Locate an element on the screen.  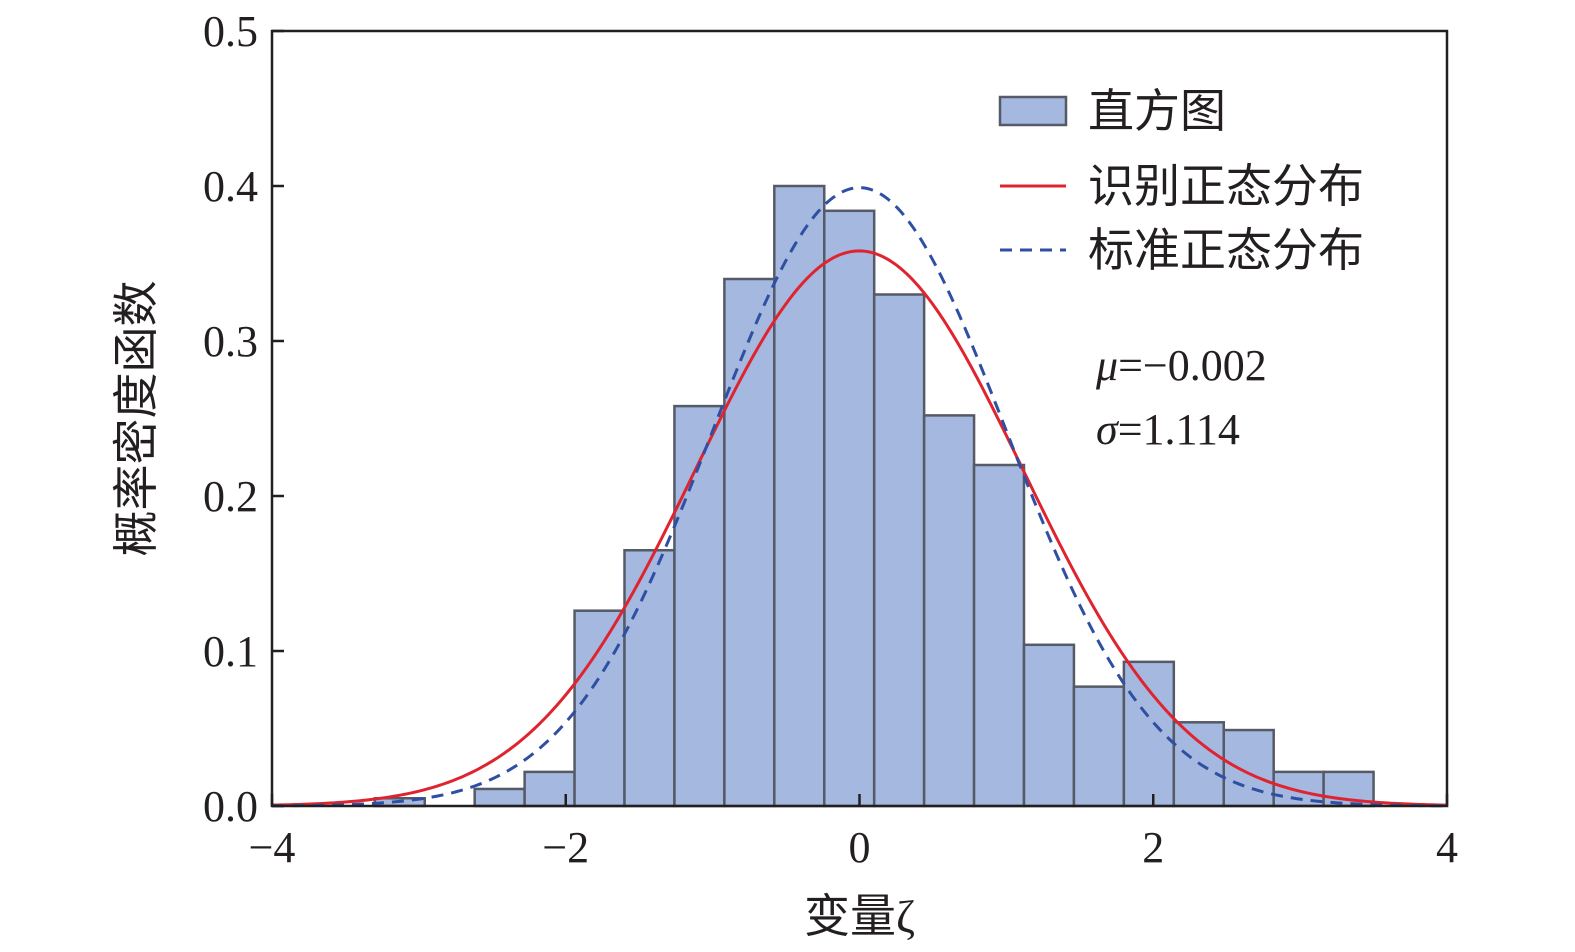
x-tick-label: 2 is located at coordinates (1153, 847).